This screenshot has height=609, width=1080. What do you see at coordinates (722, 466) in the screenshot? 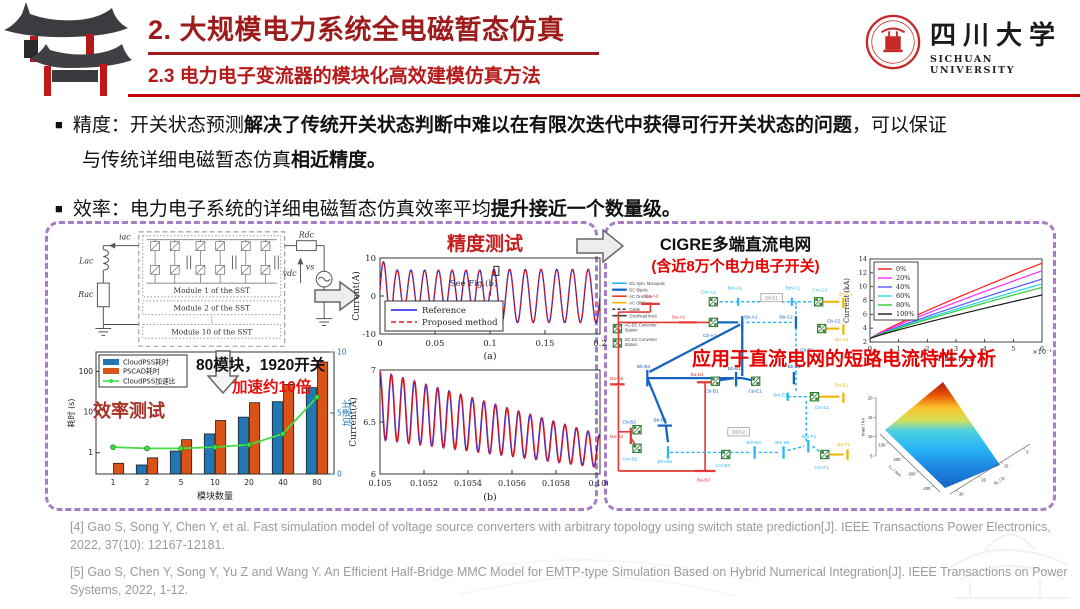
I see `svg-text: Cm-B3` at bounding box center [722, 466].